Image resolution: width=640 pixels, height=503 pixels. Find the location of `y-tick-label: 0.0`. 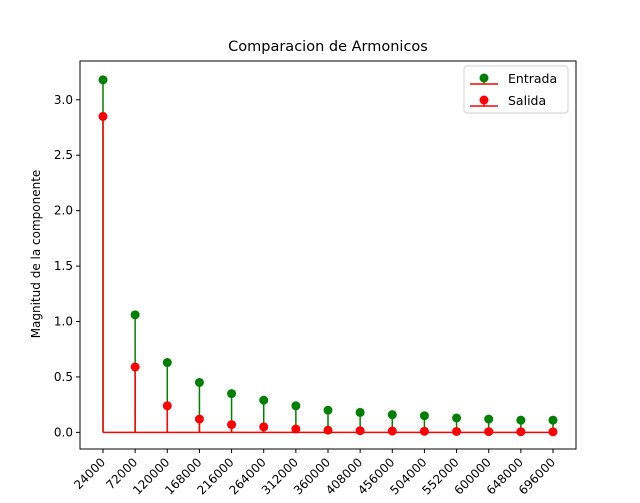

y-tick-label: 0.0 is located at coordinates (63, 432).